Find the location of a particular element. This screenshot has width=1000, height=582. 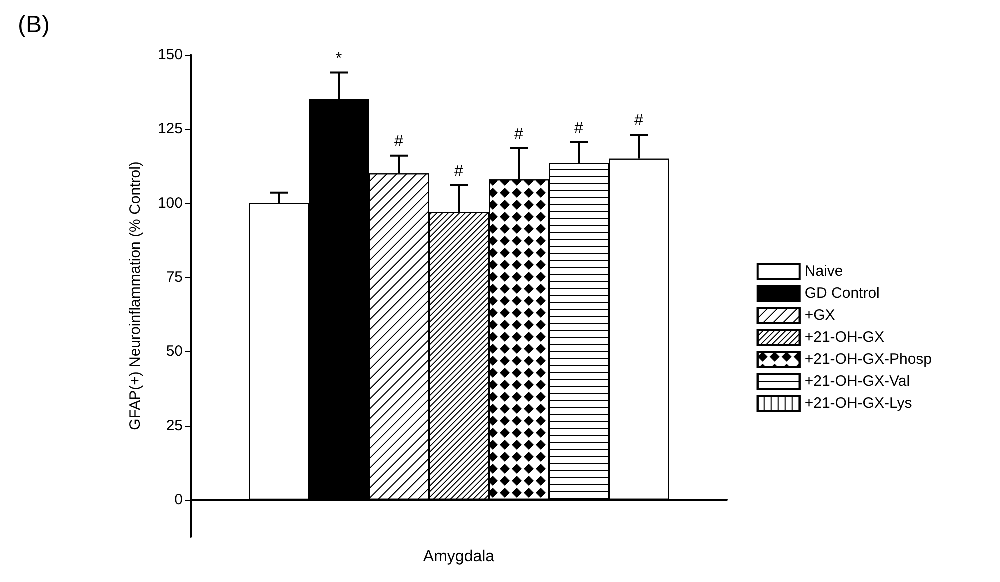

legend-label: +21-OH-GX is located at coordinates (844, 337).